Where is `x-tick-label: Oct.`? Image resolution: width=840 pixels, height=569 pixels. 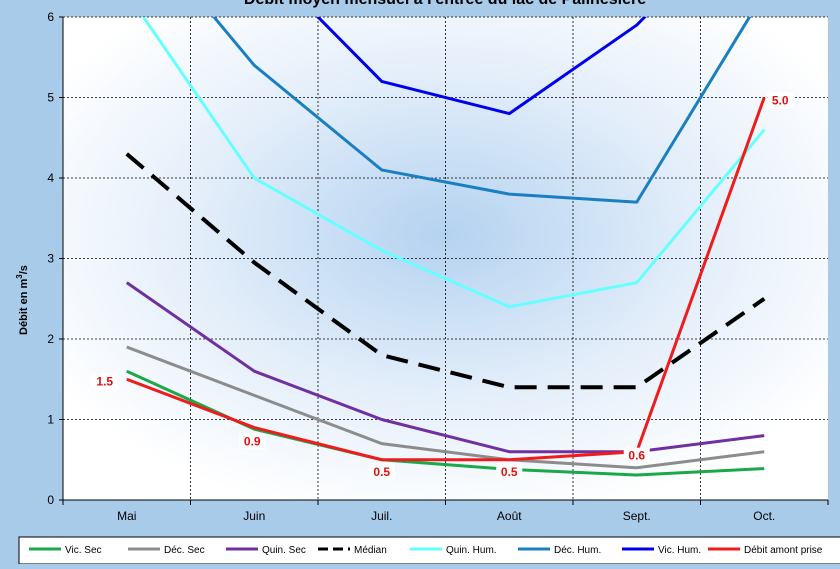 x-tick-label: Oct. is located at coordinates (764, 516).